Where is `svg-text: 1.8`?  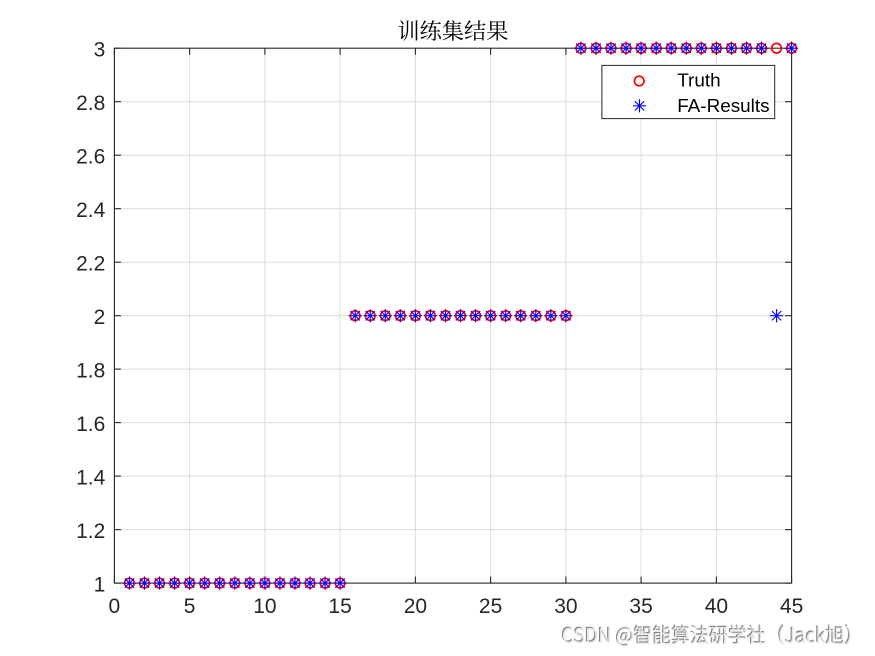 svg-text: 1.8 is located at coordinates (90, 371).